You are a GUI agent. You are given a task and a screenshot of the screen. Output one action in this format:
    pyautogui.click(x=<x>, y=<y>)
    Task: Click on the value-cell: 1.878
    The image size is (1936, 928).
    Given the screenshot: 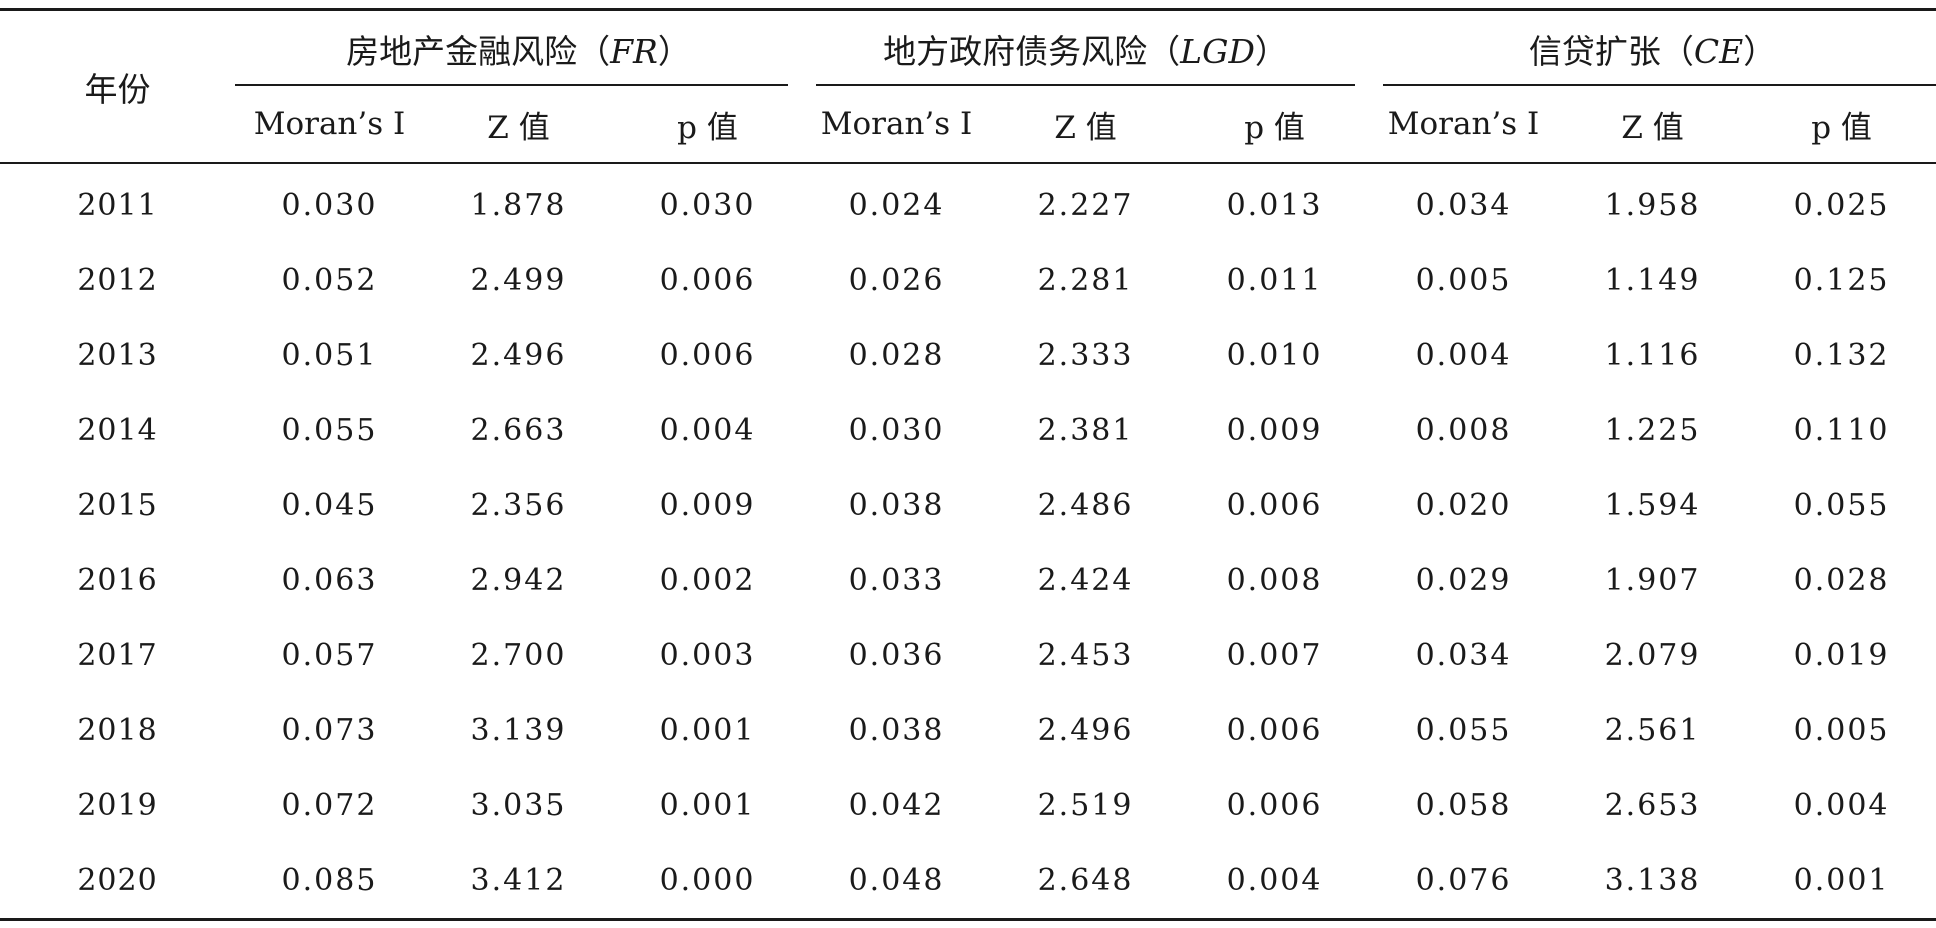 What is the action you would take?
    pyautogui.click(x=518, y=205)
    